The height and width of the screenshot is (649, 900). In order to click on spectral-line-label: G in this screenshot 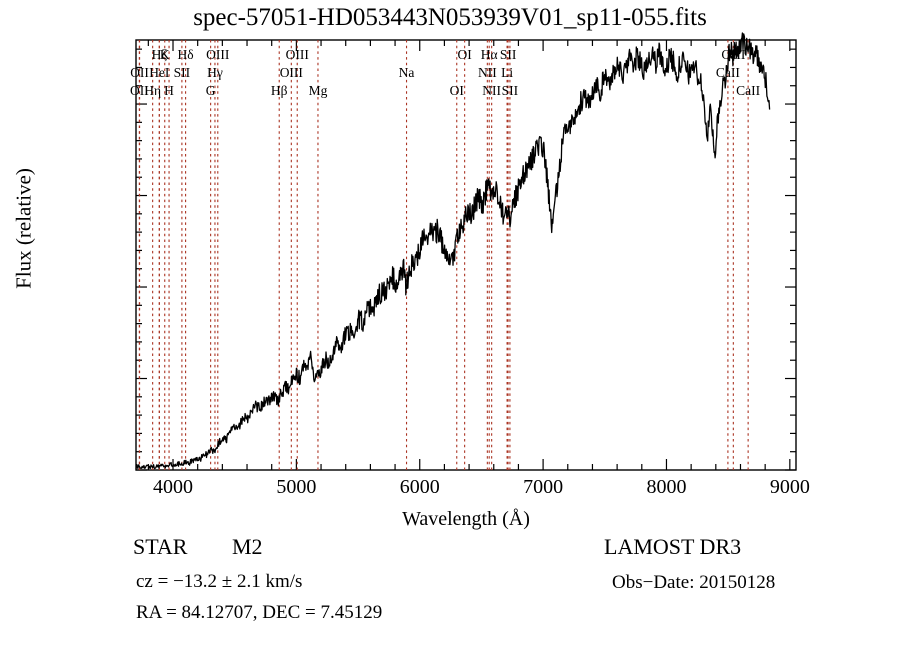, I will do `click(210, 90)`.